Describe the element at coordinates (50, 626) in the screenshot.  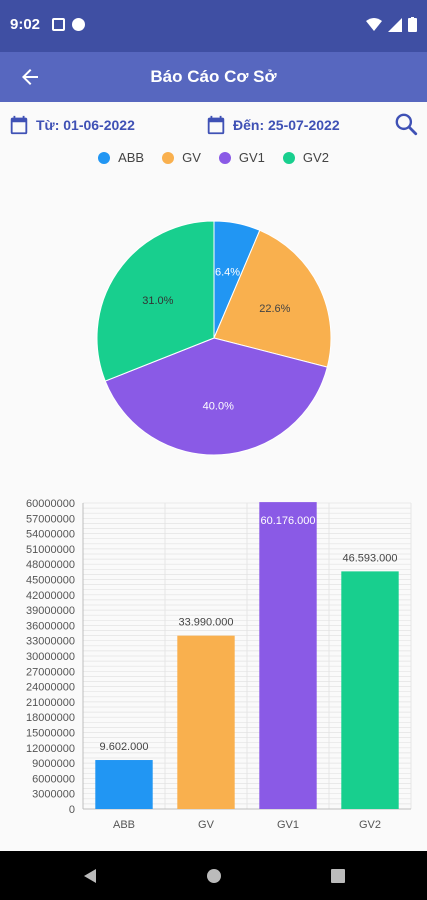
I see `y-tick-label: 36000000` at that location.